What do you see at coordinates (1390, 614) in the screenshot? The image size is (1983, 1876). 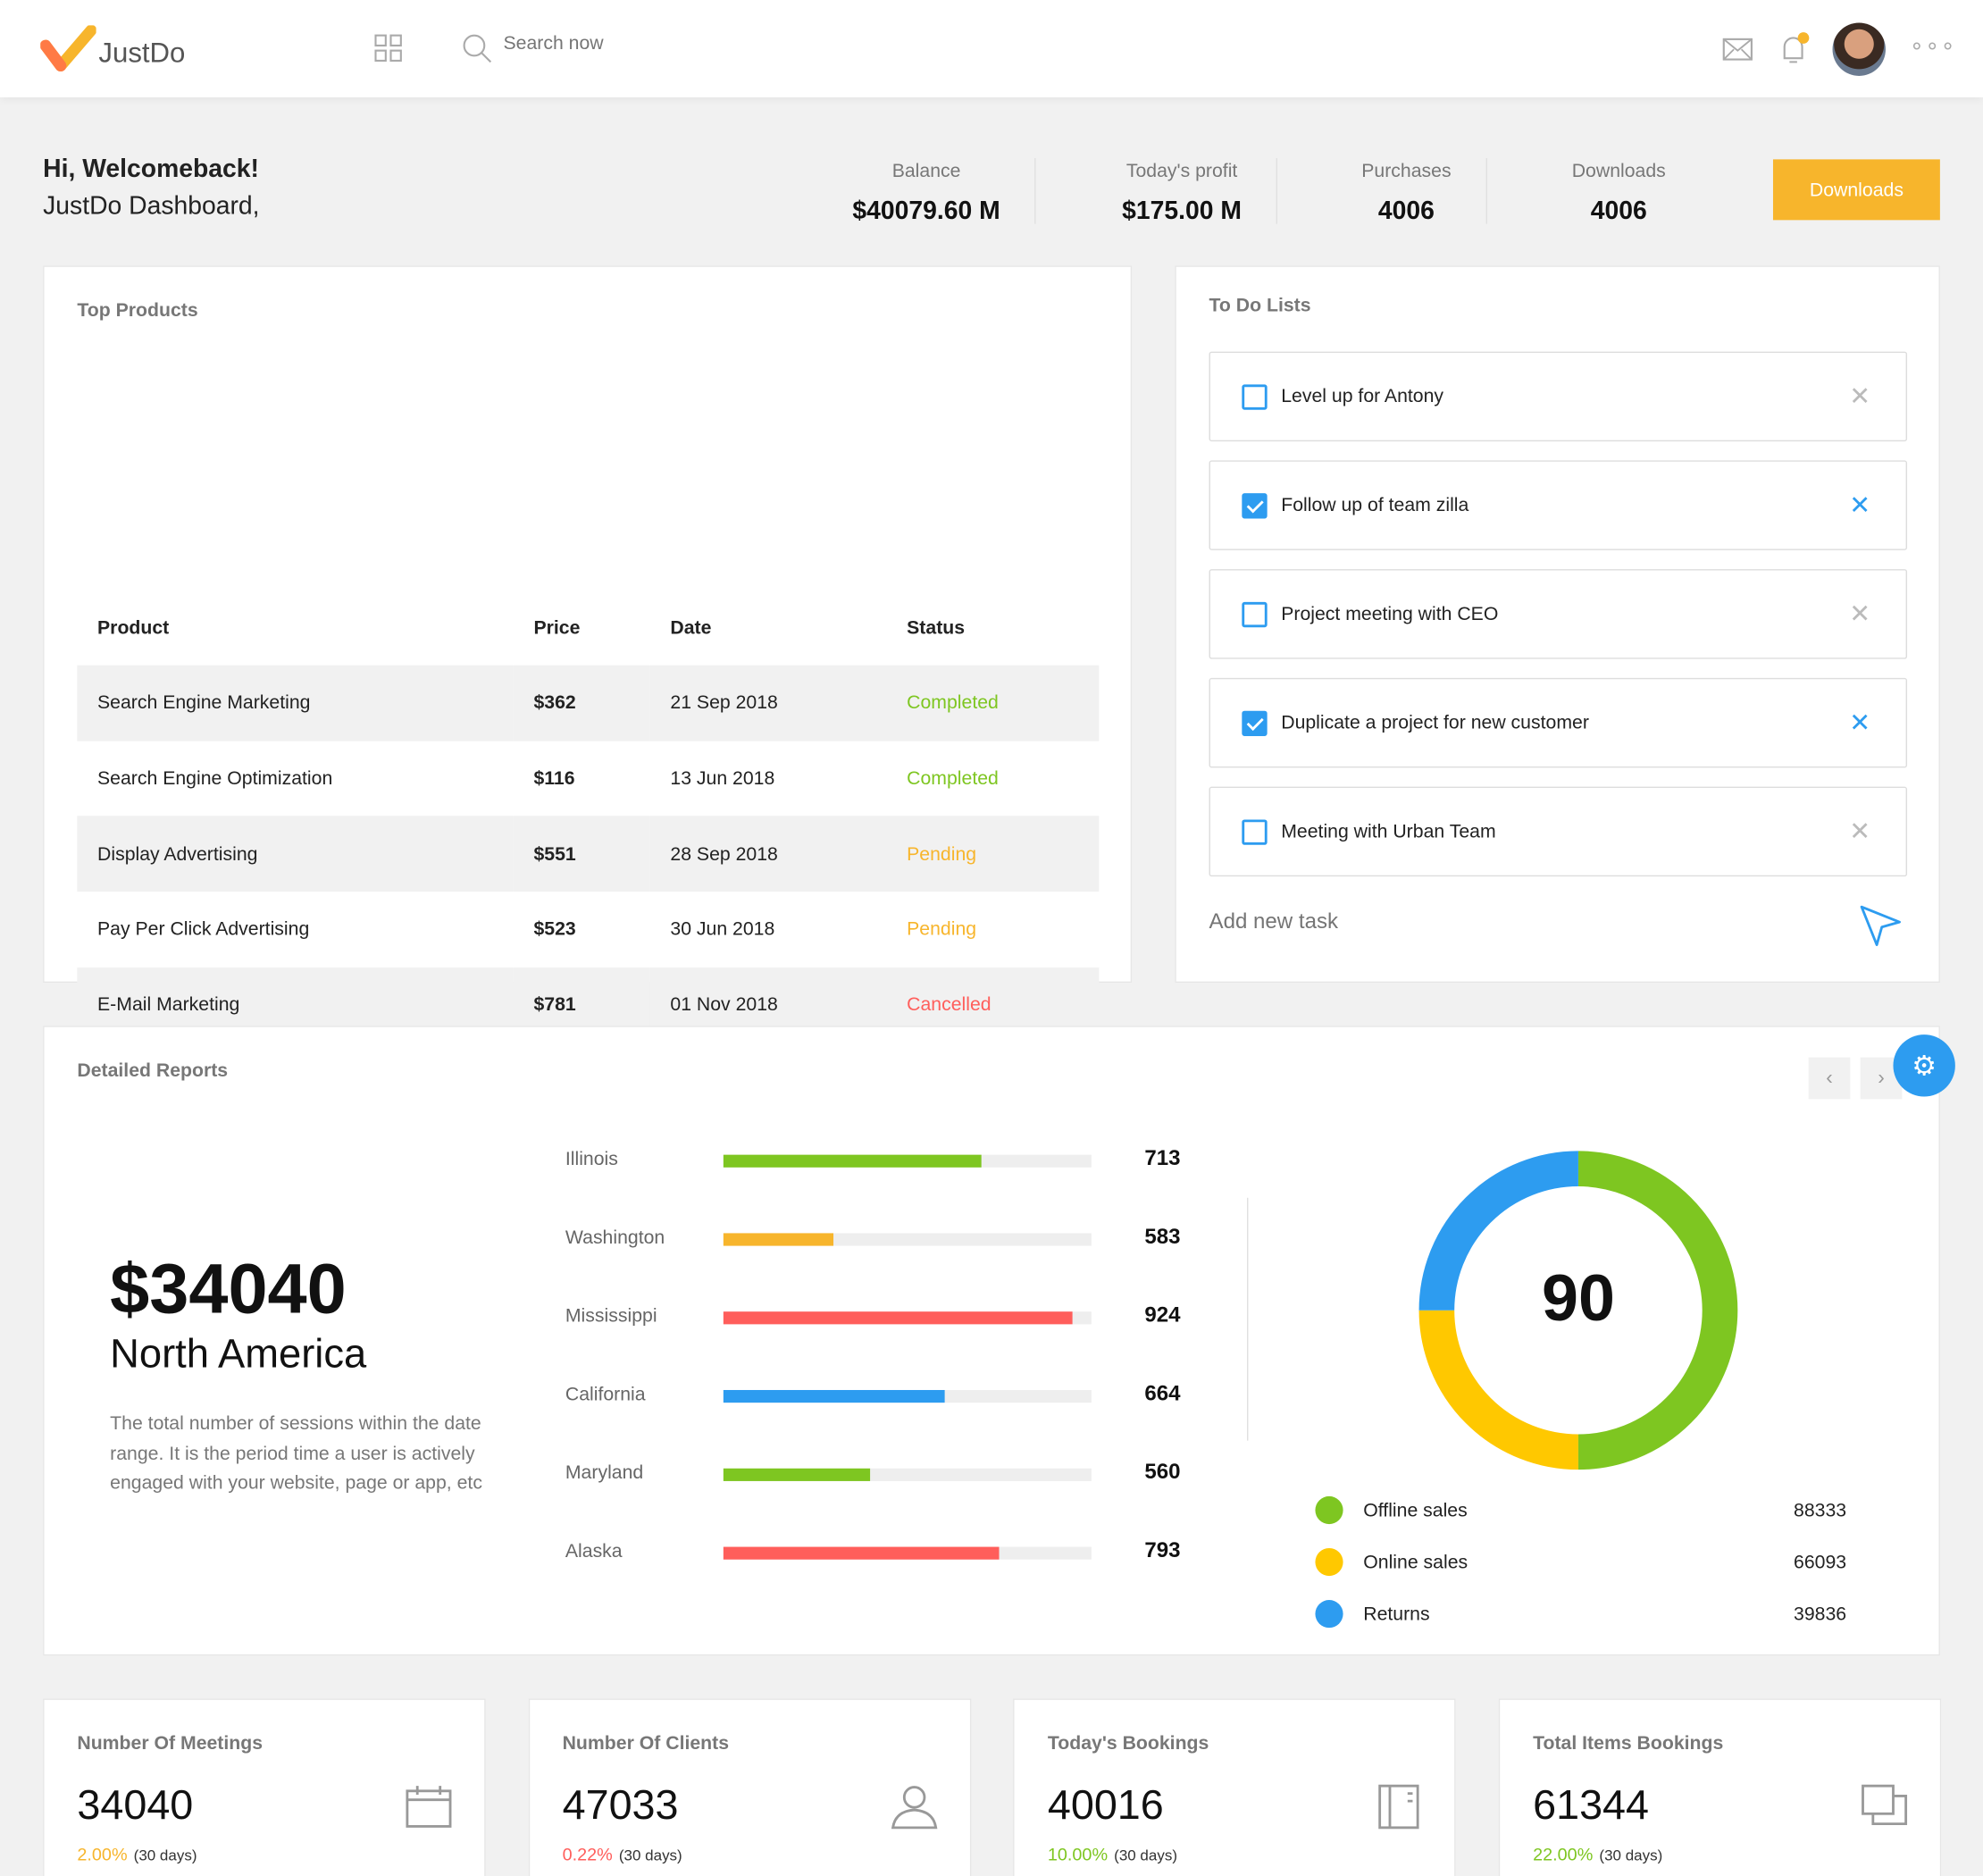 I see `todo-text: Project meeting with CEO` at bounding box center [1390, 614].